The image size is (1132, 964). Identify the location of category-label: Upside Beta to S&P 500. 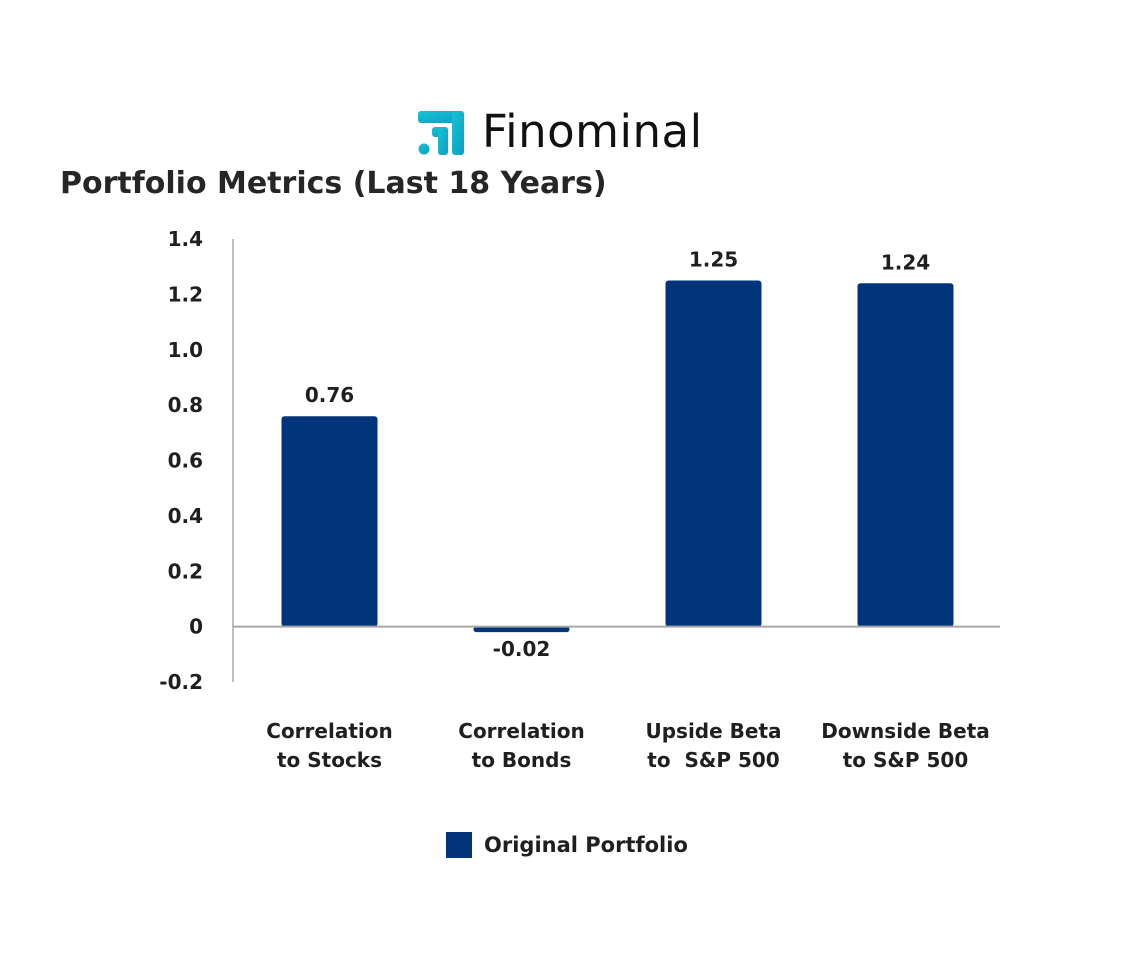
(713, 745).